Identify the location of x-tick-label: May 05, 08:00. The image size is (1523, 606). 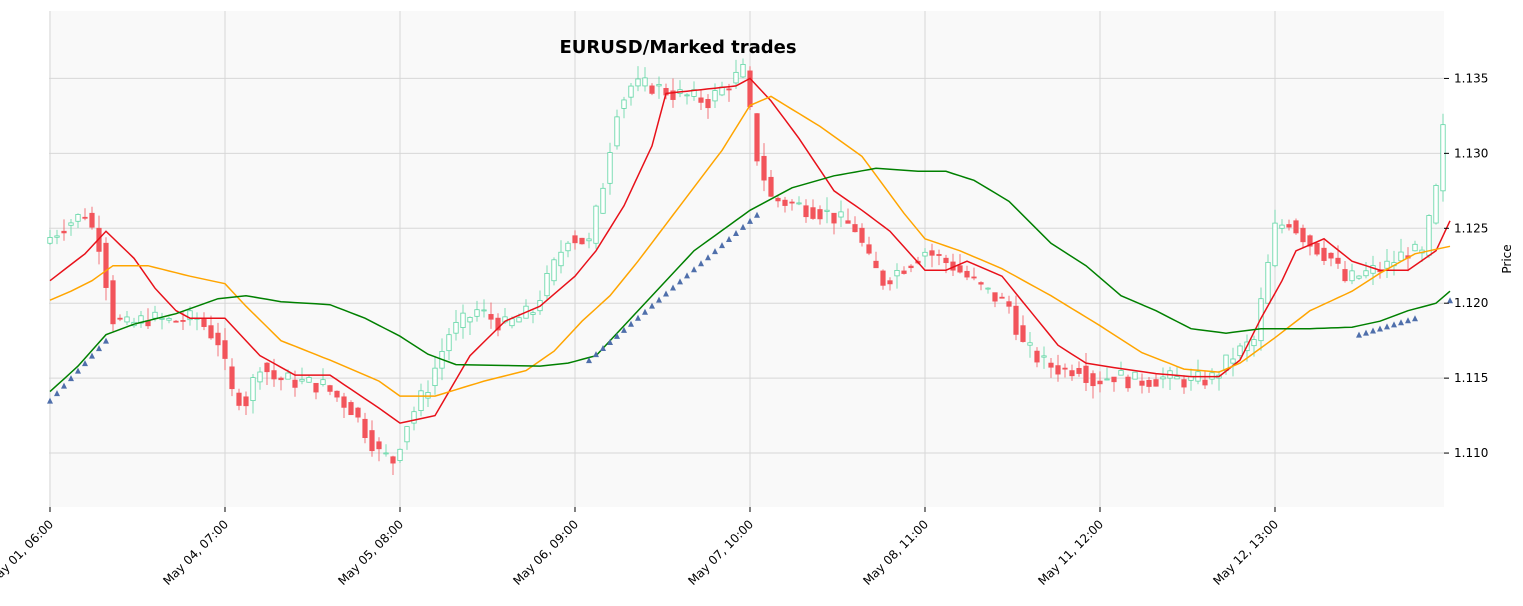
(370, 552).